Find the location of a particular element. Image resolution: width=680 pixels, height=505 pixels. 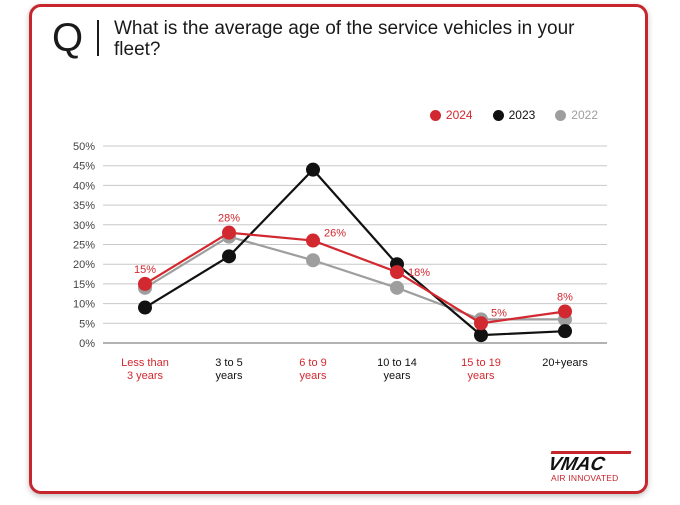

legend-item-2022: 2022 is located at coordinates (576, 115).